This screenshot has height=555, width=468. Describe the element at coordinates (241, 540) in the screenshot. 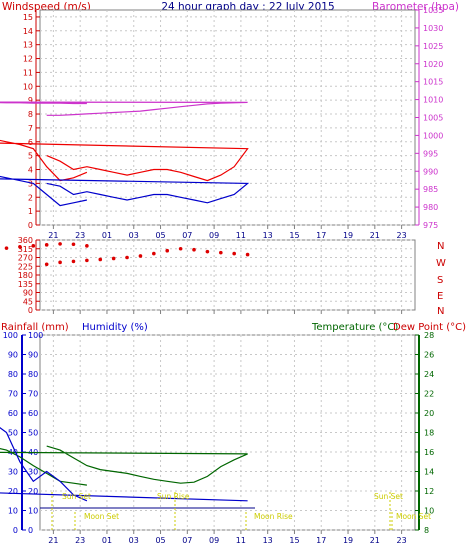

I see `x-tick-label: 11` at that location.